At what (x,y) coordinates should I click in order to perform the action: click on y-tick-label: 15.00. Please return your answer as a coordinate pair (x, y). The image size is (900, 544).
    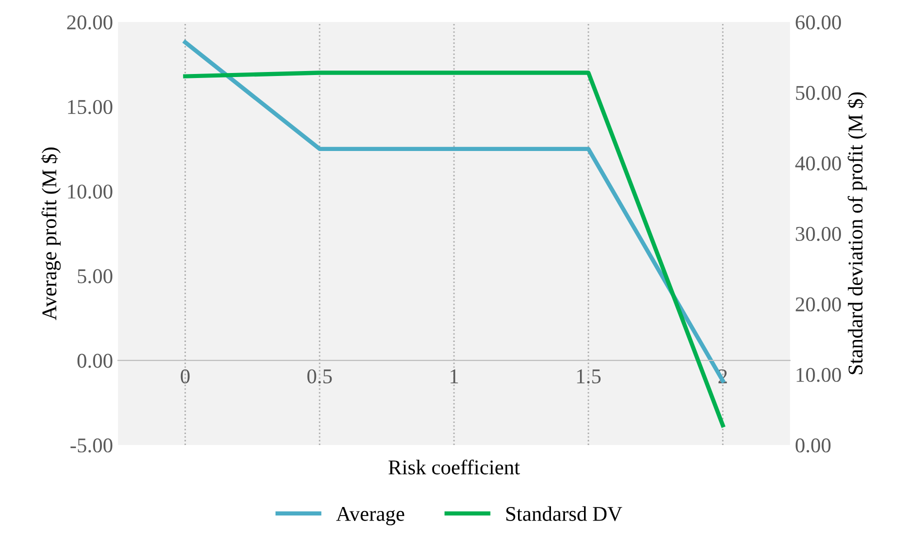
    Looking at the image, I should click on (90, 107).